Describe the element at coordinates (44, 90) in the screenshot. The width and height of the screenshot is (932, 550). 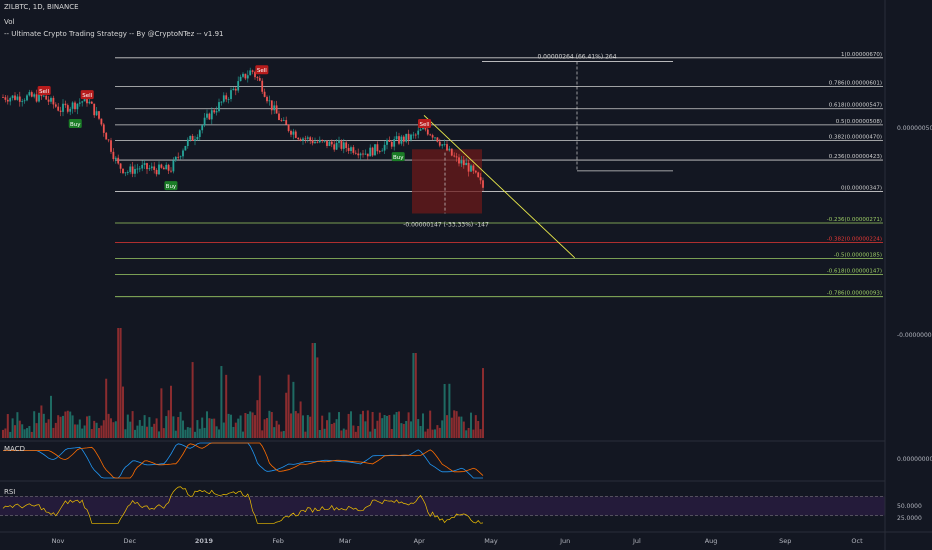
I see `badge-box` at that location.